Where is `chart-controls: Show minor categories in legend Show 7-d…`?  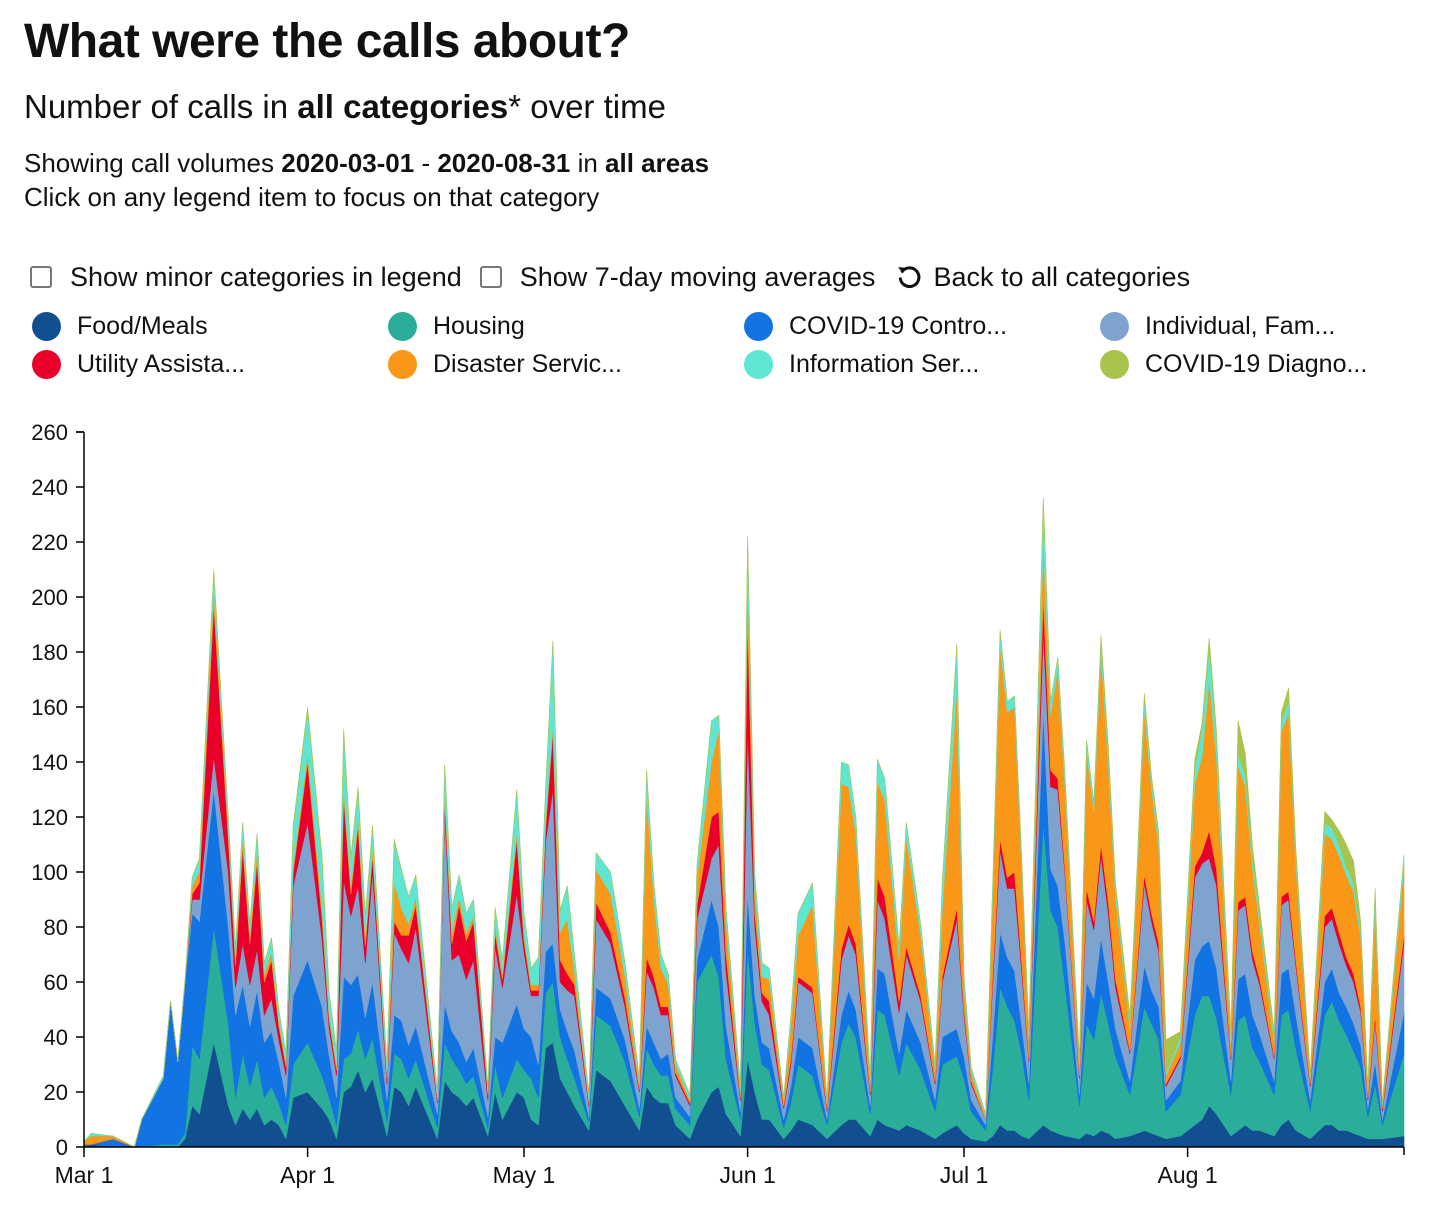 chart-controls: Show minor categories in legend Show 7-d… is located at coordinates (619, 277).